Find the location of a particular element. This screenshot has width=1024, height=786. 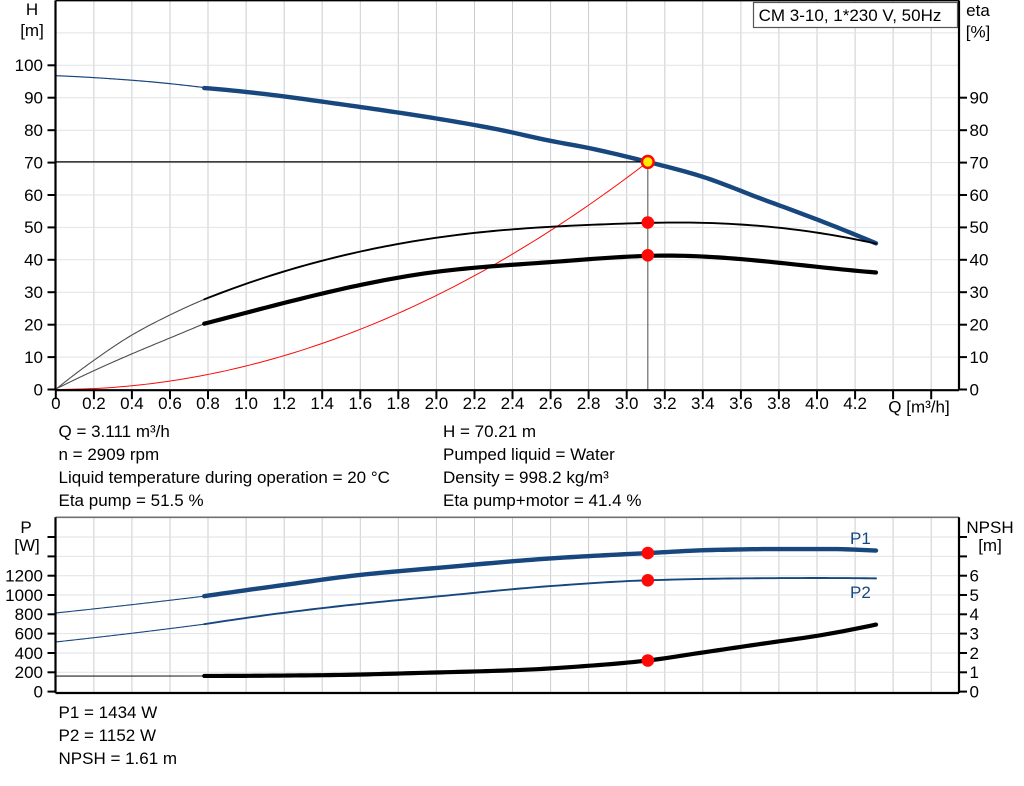

svg-text: 2.8 is located at coordinates (589, 403).